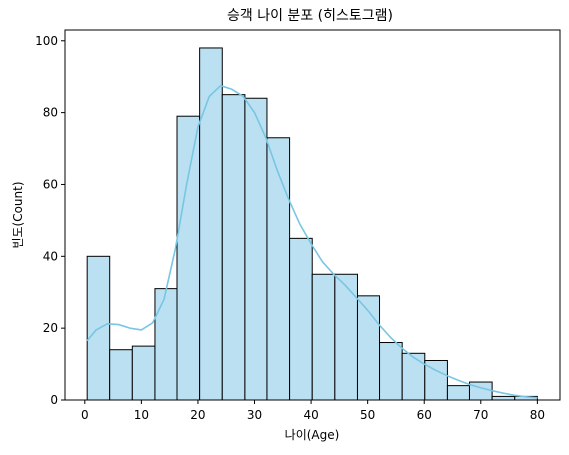 The image size is (569, 455). Describe the element at coordinates (46, 41) in the screenshot. I see `y-tick-label-100: 100` at that location.